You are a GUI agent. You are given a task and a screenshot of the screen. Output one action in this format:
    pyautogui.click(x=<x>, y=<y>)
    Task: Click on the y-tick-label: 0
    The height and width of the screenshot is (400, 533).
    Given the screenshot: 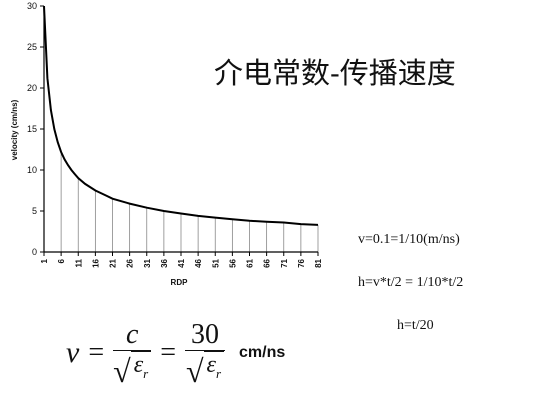 What is the action you would take?
    pyautogui.click(x=34, y=252)
    